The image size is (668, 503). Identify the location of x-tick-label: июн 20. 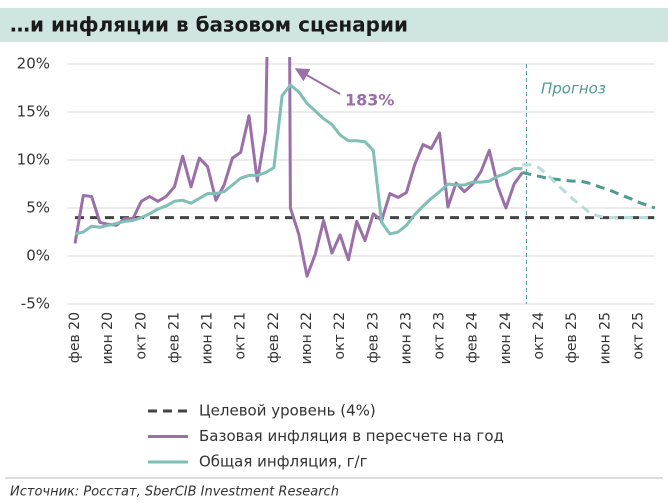
(108, 338).